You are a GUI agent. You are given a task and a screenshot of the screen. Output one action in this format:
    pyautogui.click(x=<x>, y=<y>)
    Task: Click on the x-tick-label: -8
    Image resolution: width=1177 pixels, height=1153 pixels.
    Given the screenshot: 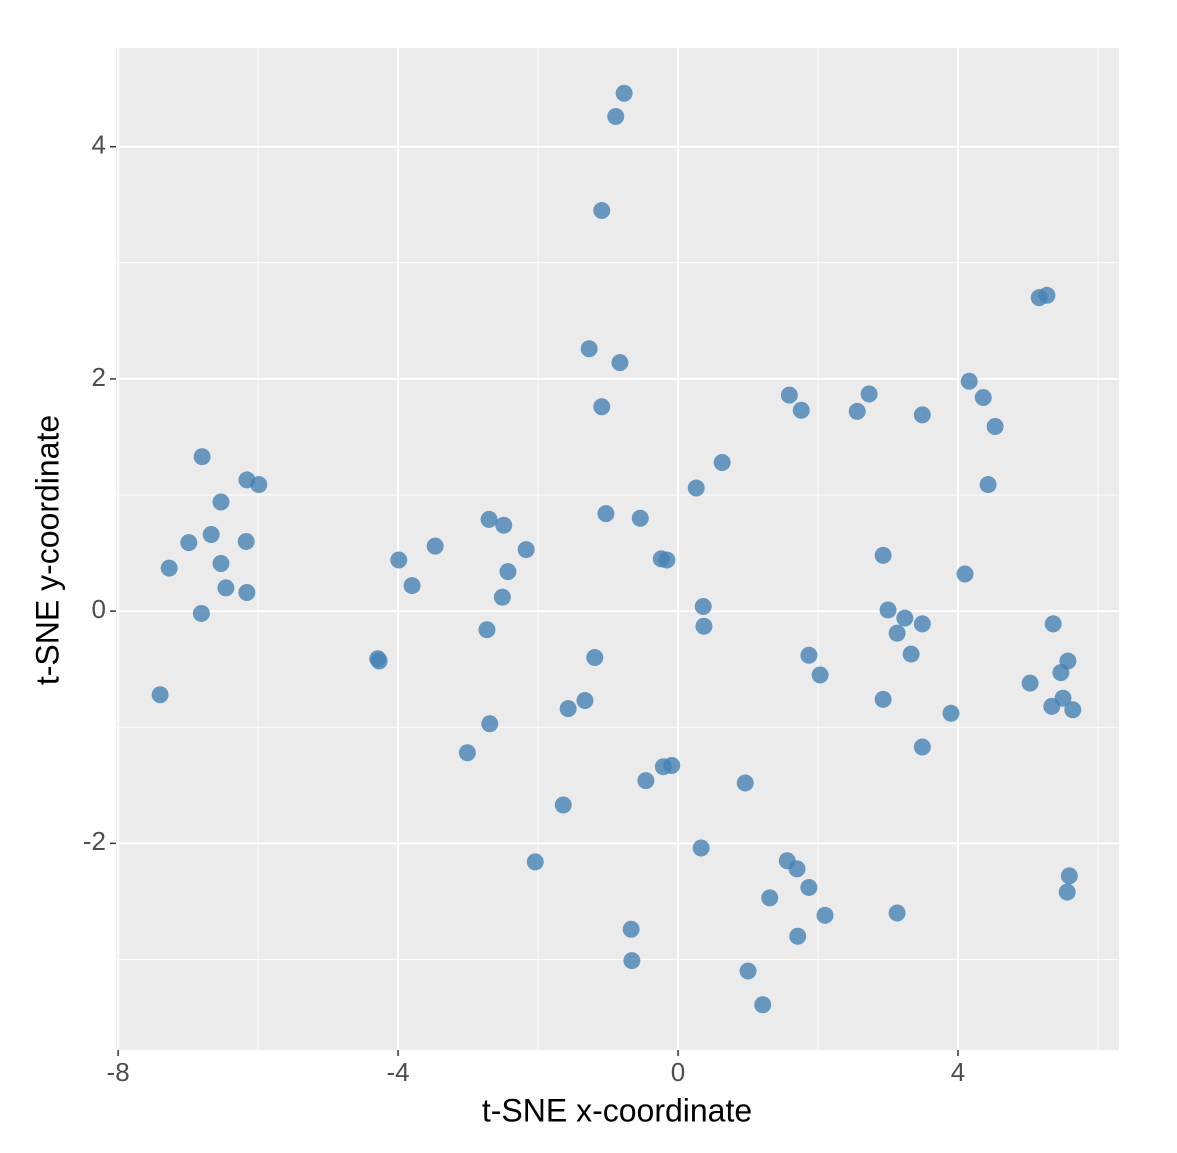 What is the action you would take?
    pyautogui.click(x=118, y=1072)
    